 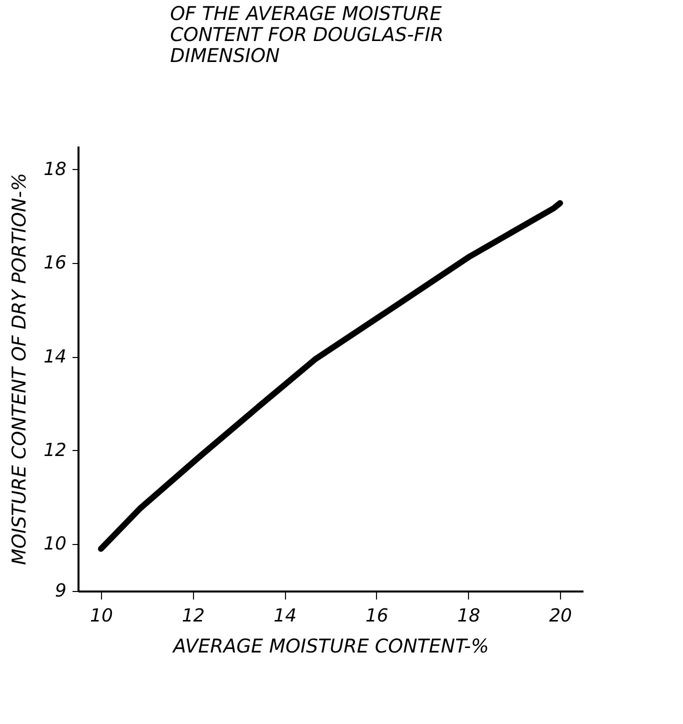 I want to click on y-tick-label: 9, so click(x=60, y=591).